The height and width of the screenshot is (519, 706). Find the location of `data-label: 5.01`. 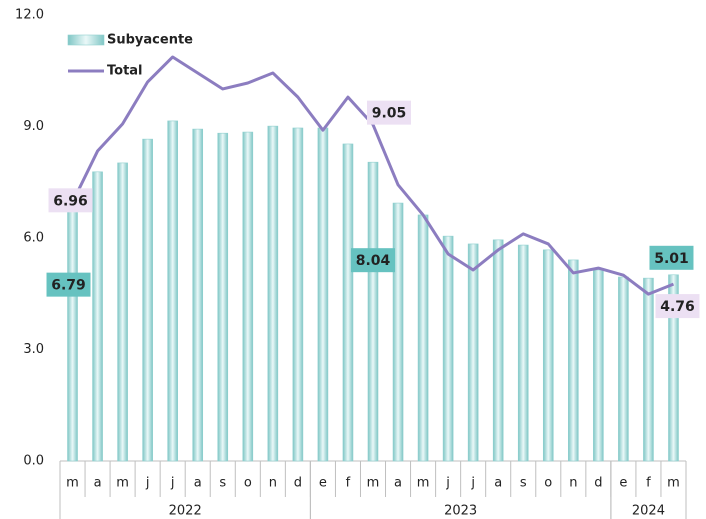

data-label: 5.01 is located at coordinates (671, 259).